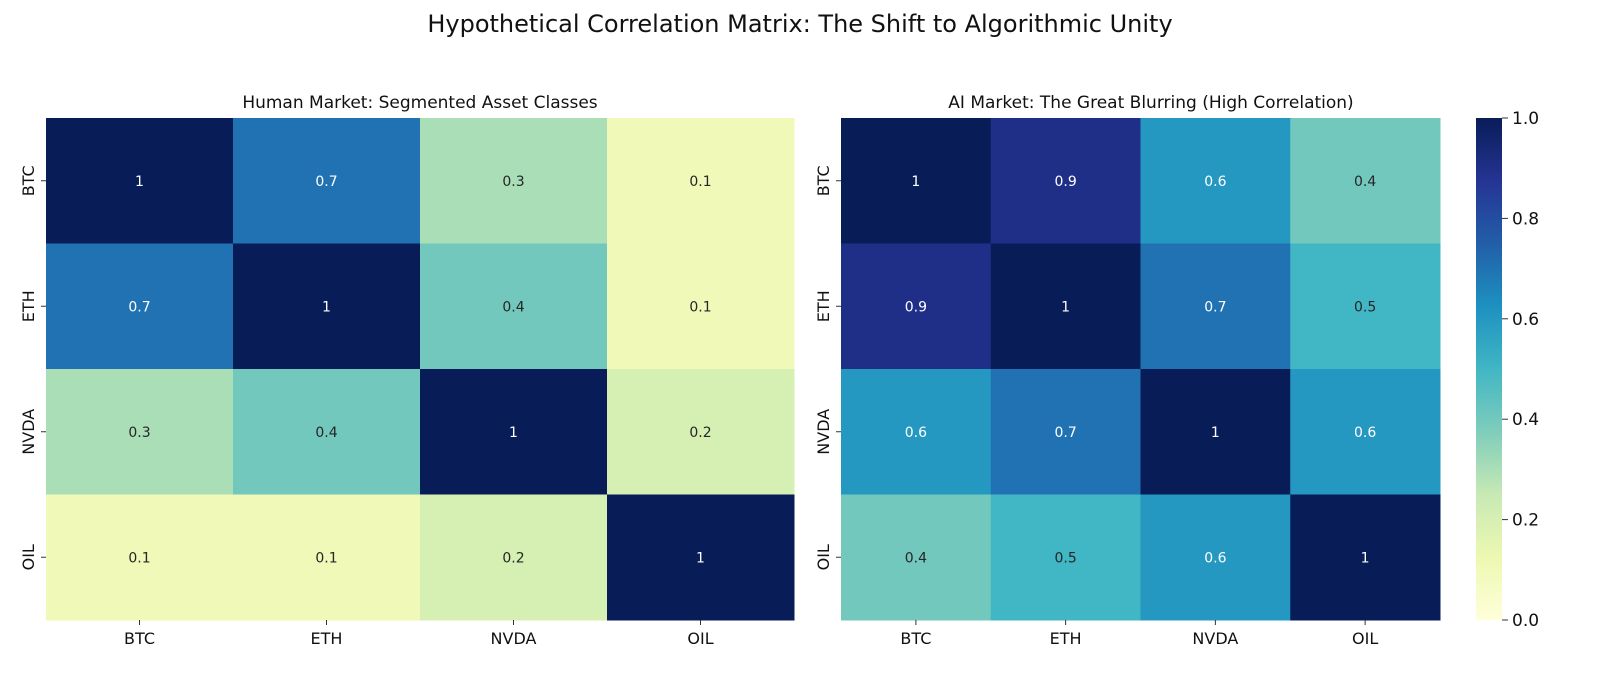 The height and width of the screenshot is (686, 1600). What do you see at coordinates (1525, 119) in the screenshot?
I see `colorbar-tick-label: 1.0` at bounding box center [1525, 119].